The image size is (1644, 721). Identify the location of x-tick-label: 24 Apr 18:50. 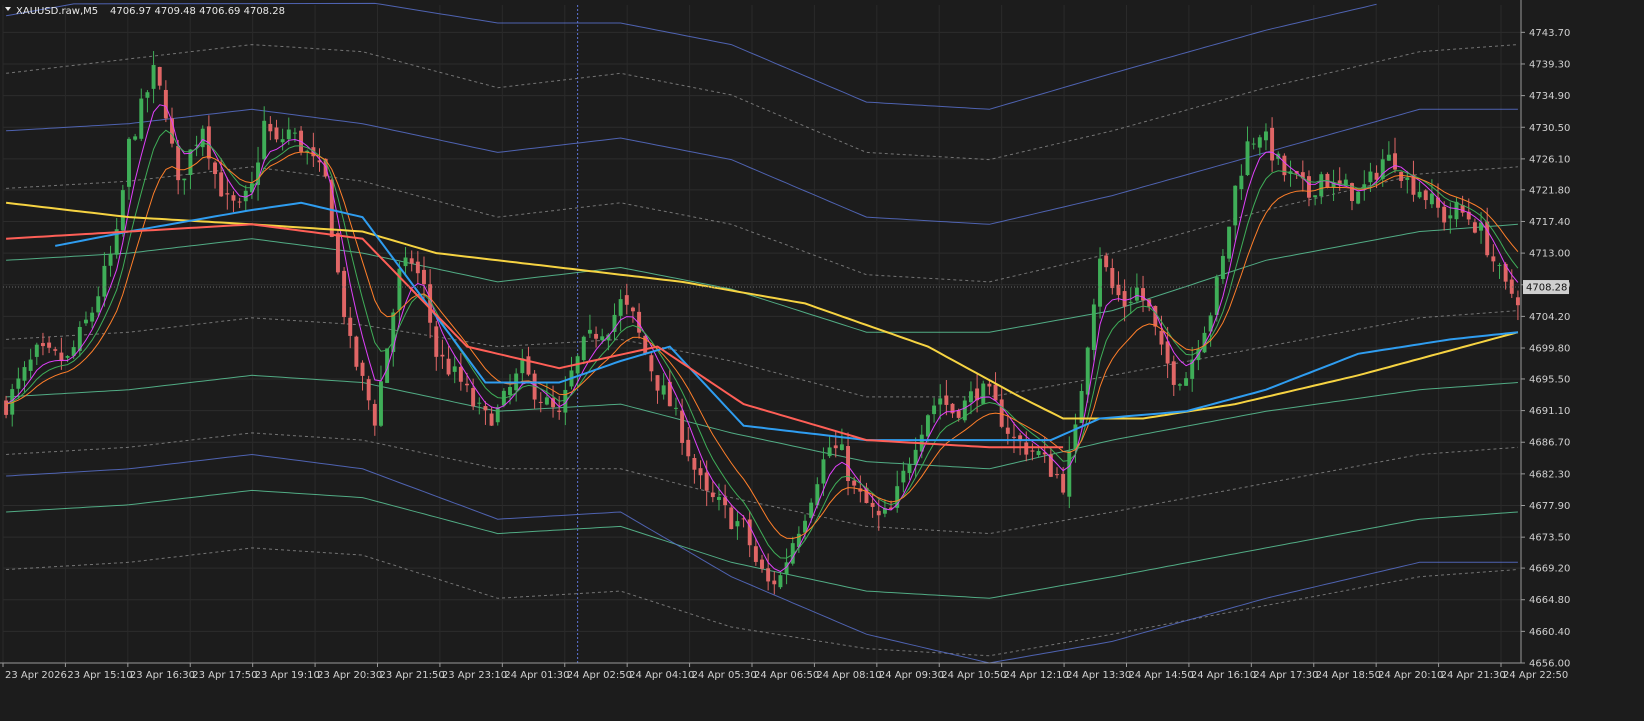
(1348, 675).